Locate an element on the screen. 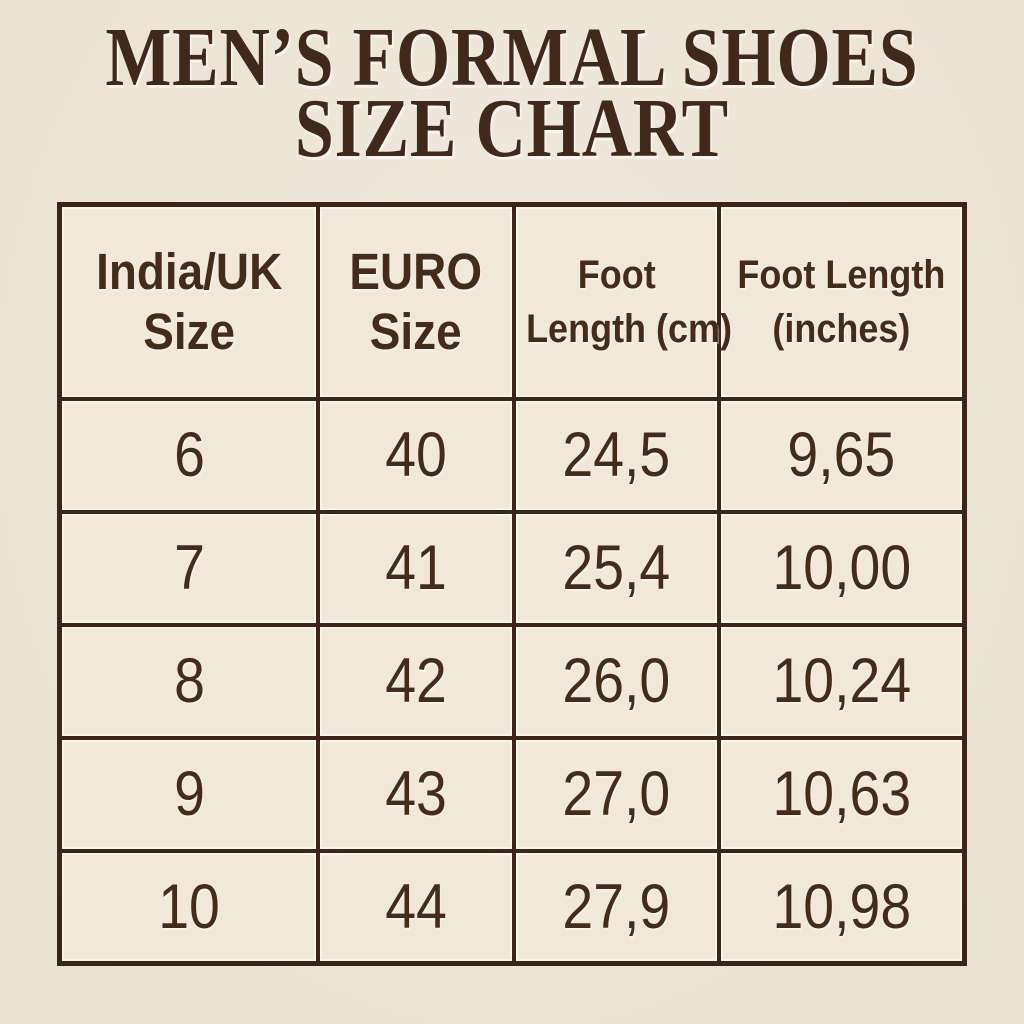 The image size is (1024, 1024). value-foot-length-cm: 26,0 is located at coordinates (616, 681).